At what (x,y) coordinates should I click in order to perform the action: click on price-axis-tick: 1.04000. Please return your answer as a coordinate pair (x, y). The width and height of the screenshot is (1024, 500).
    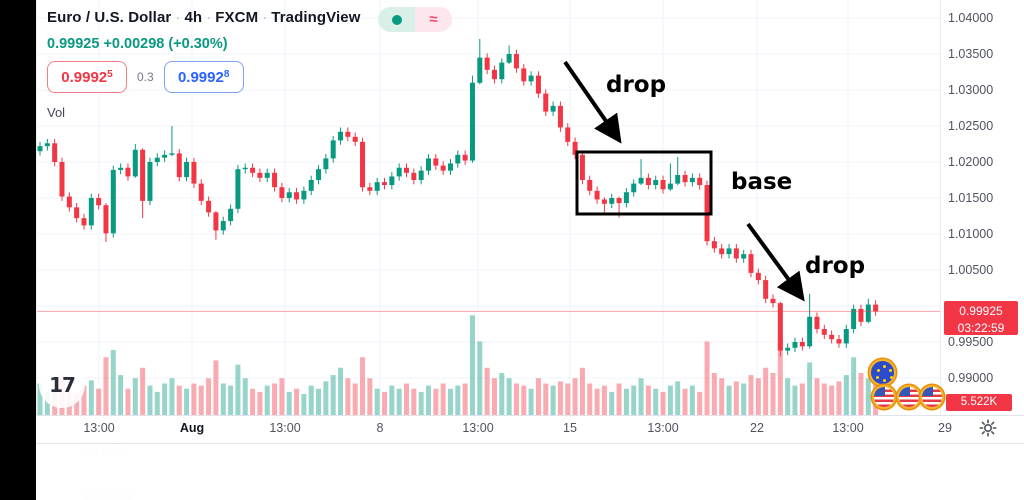
    Looking at the image, I should click on (971, 17).